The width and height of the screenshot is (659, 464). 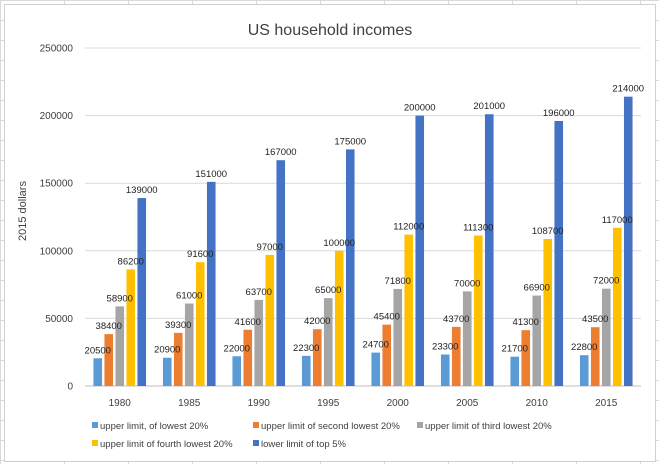 I want to click on y-tick-label: 0, so click(x=70, y=387).